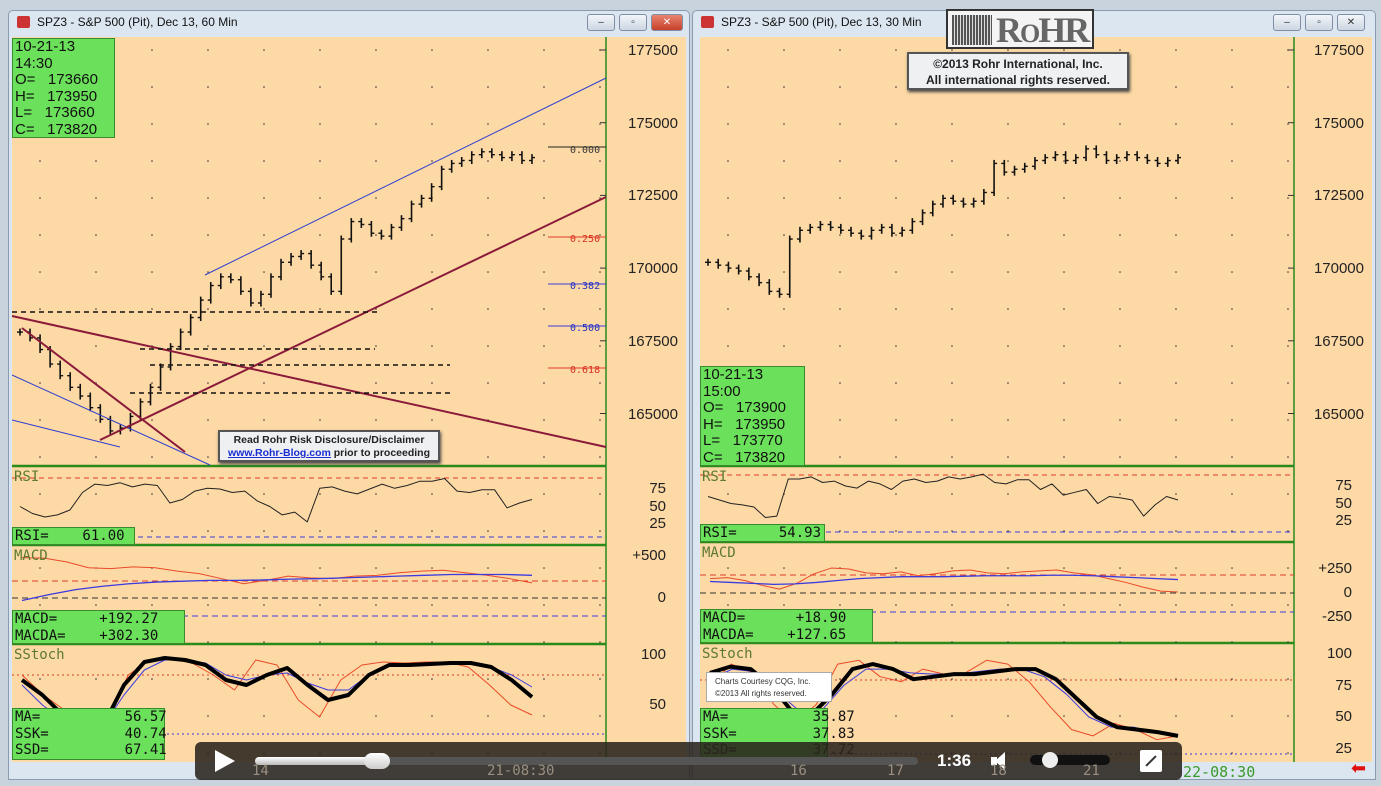 The width and height of the screenshot is (1381, 786). What do you see at coordinates (1359, 768) in the screenshot?
I see `red-arrow-icon: ⬅` at bounding box center [1359, 768].